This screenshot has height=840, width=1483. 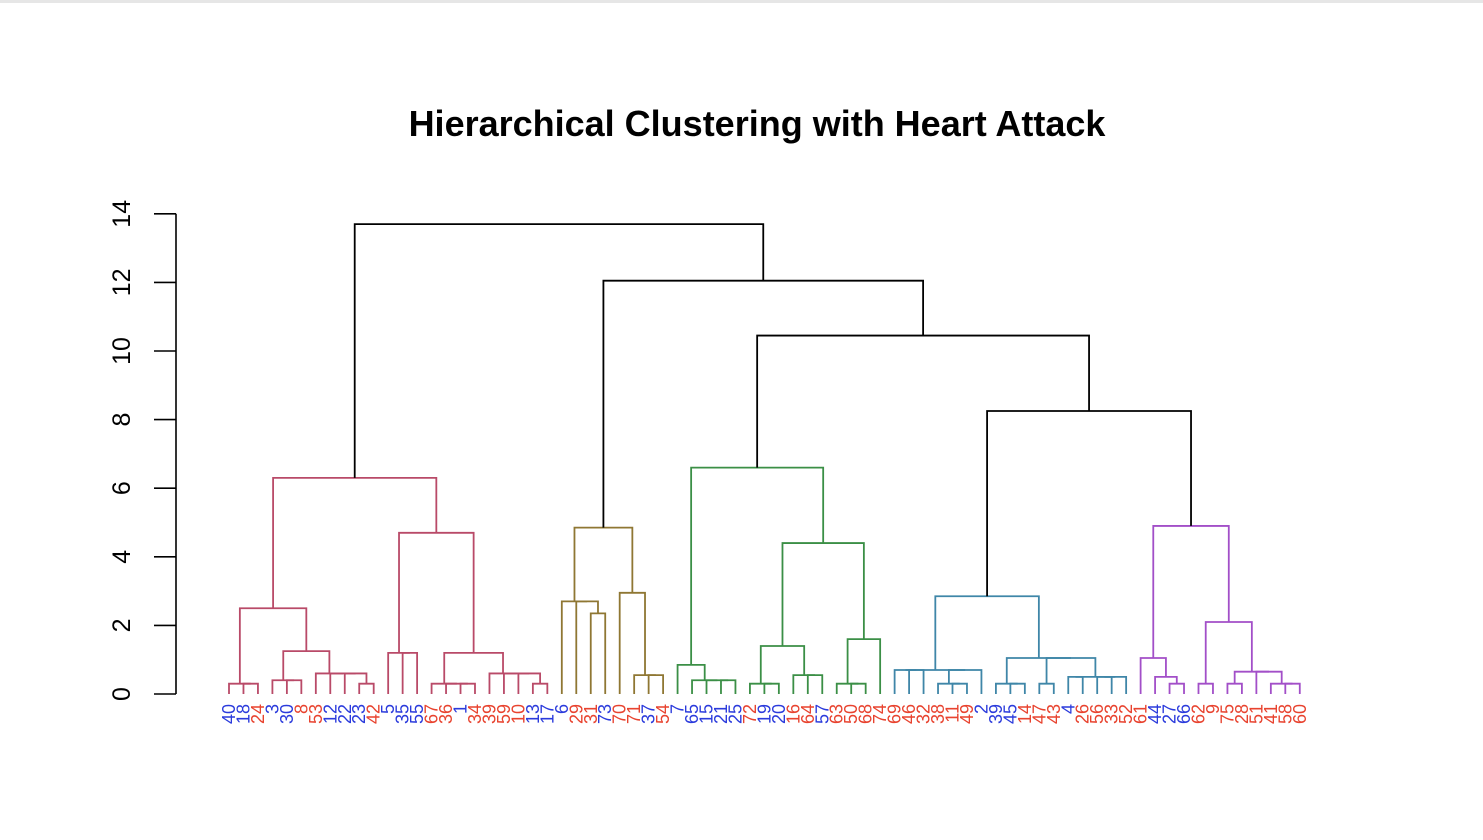 What do you see at coordinates (692, 714) in the screenshot?
I see `leaf-label: 65` at bounding box center [692, 714].